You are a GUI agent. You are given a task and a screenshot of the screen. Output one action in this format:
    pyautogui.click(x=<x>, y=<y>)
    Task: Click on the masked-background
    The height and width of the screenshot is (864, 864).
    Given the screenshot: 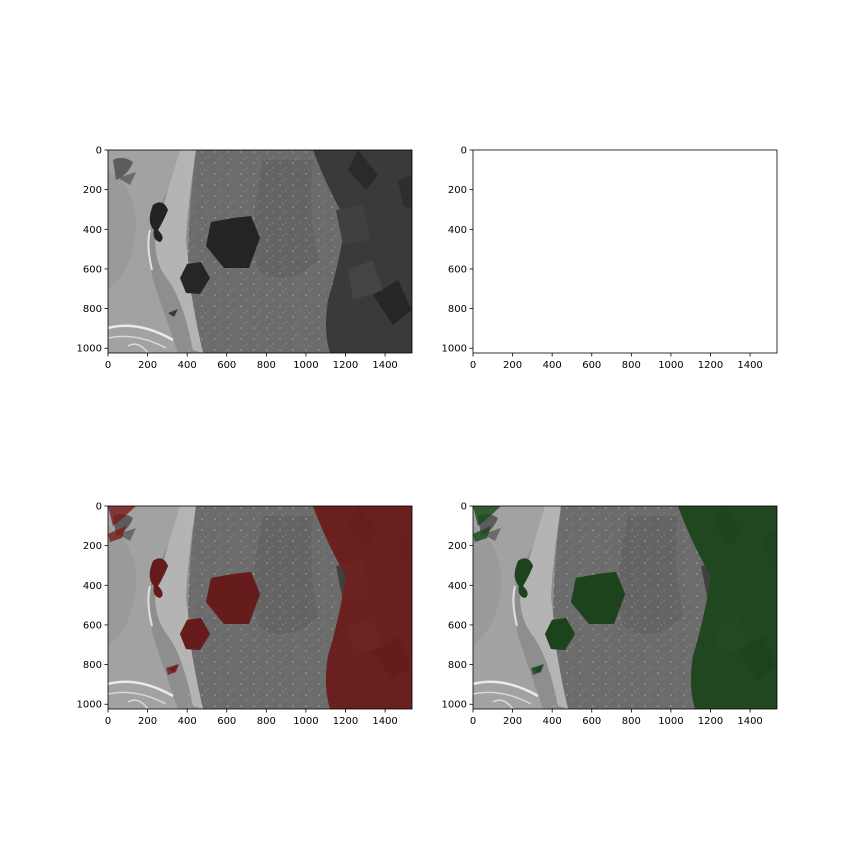 What is the action you would take?
    pyautogui.click(x=625, y=251)
    